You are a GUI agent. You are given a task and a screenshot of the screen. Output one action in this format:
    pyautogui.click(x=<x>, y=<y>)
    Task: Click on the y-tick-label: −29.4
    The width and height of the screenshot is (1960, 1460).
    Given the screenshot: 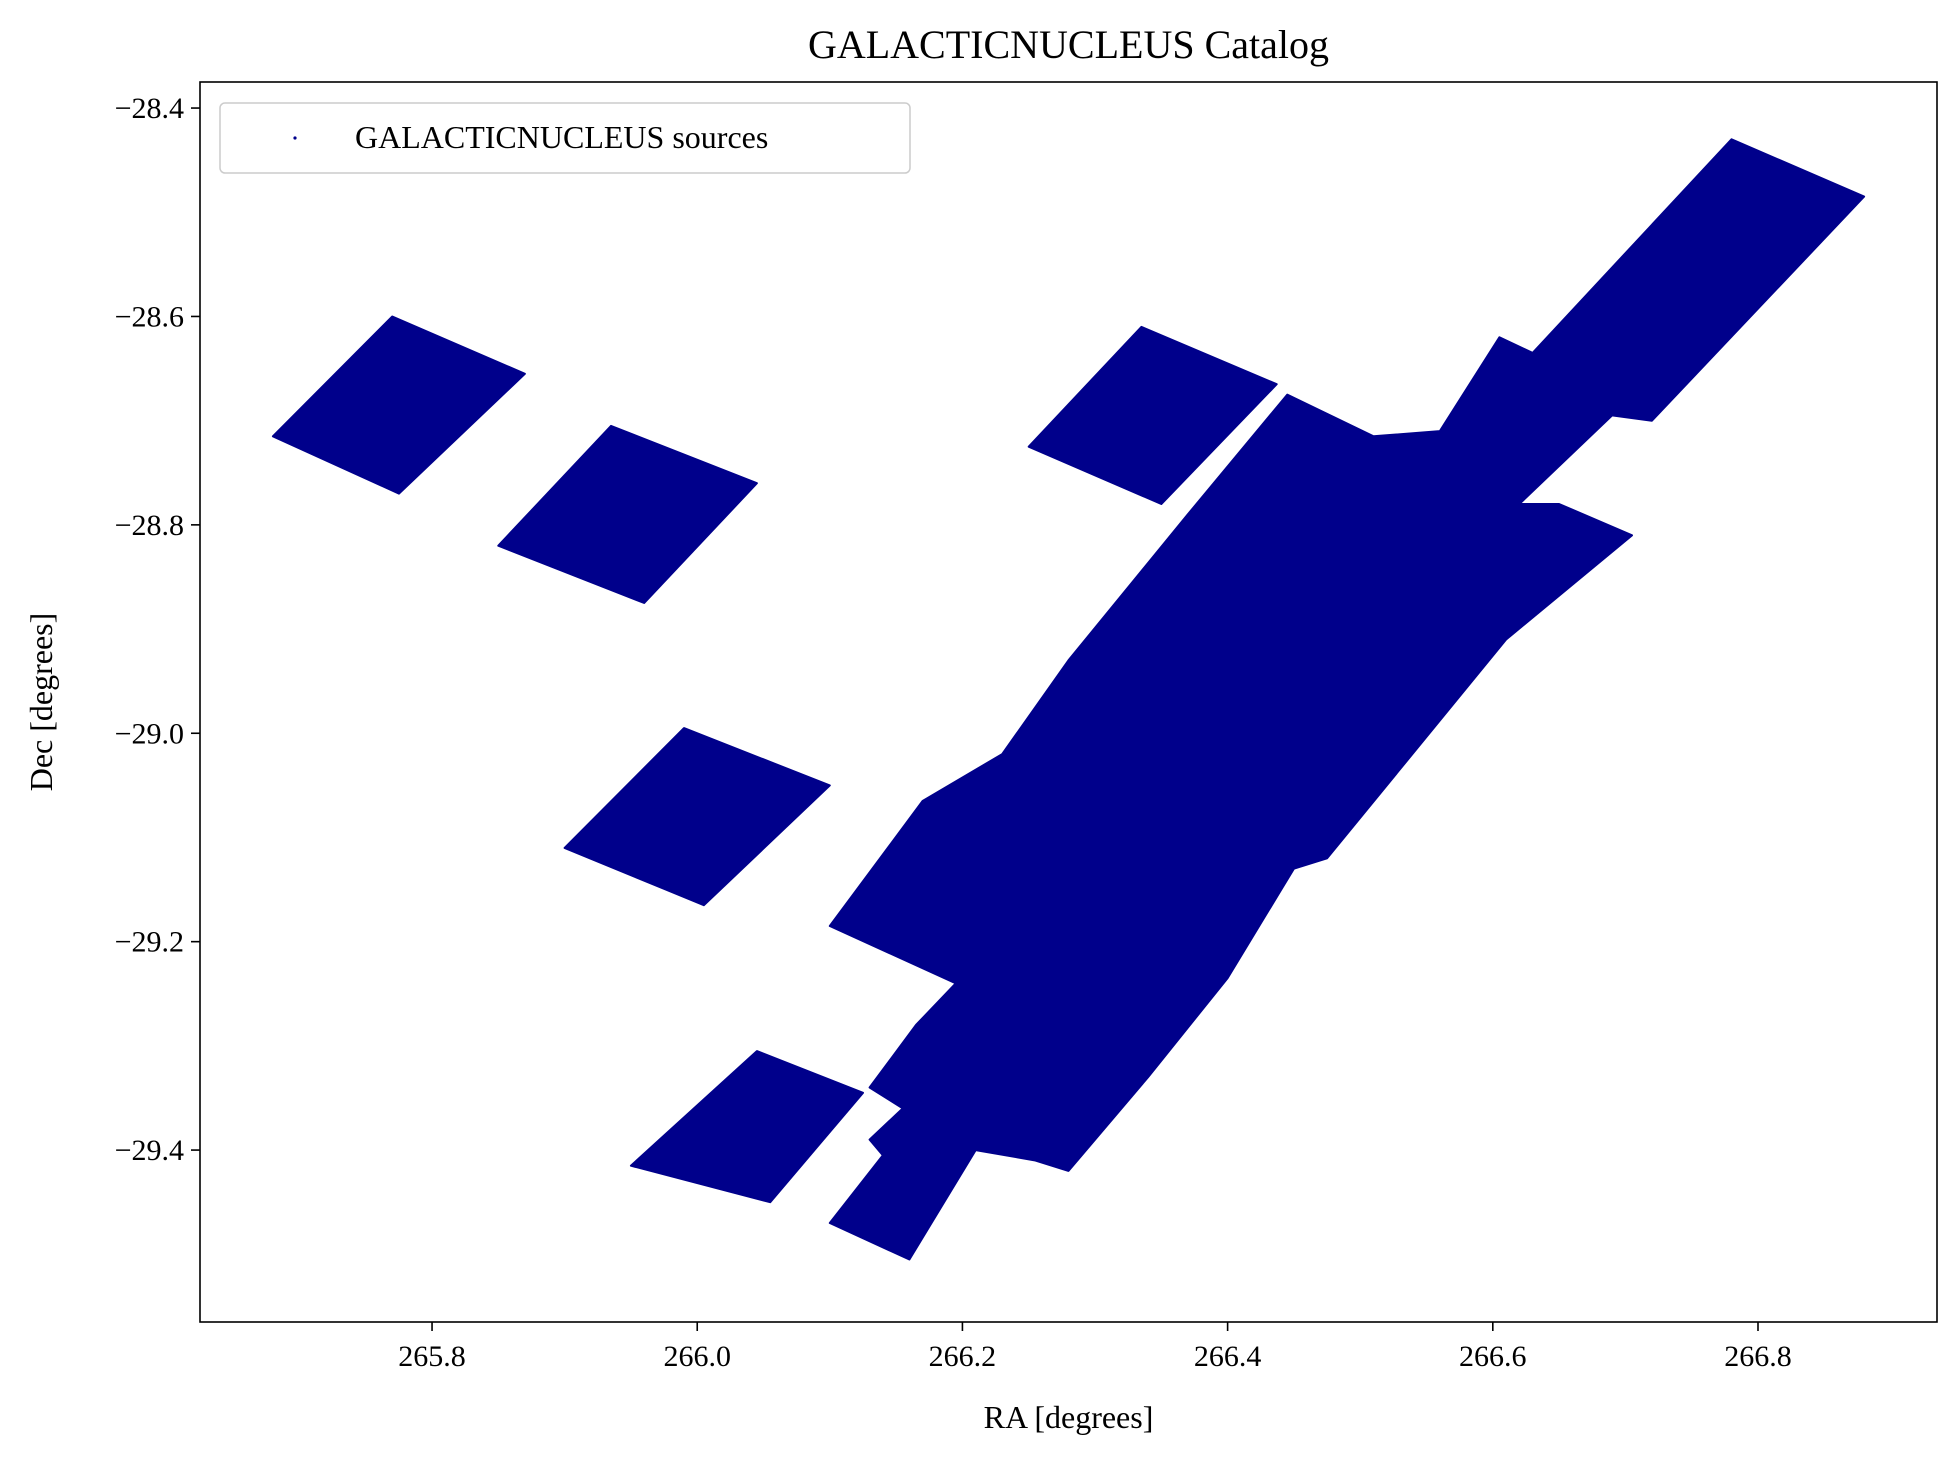 What is the action you would take?
    pyautogui.click(x=149, y=1150)
    